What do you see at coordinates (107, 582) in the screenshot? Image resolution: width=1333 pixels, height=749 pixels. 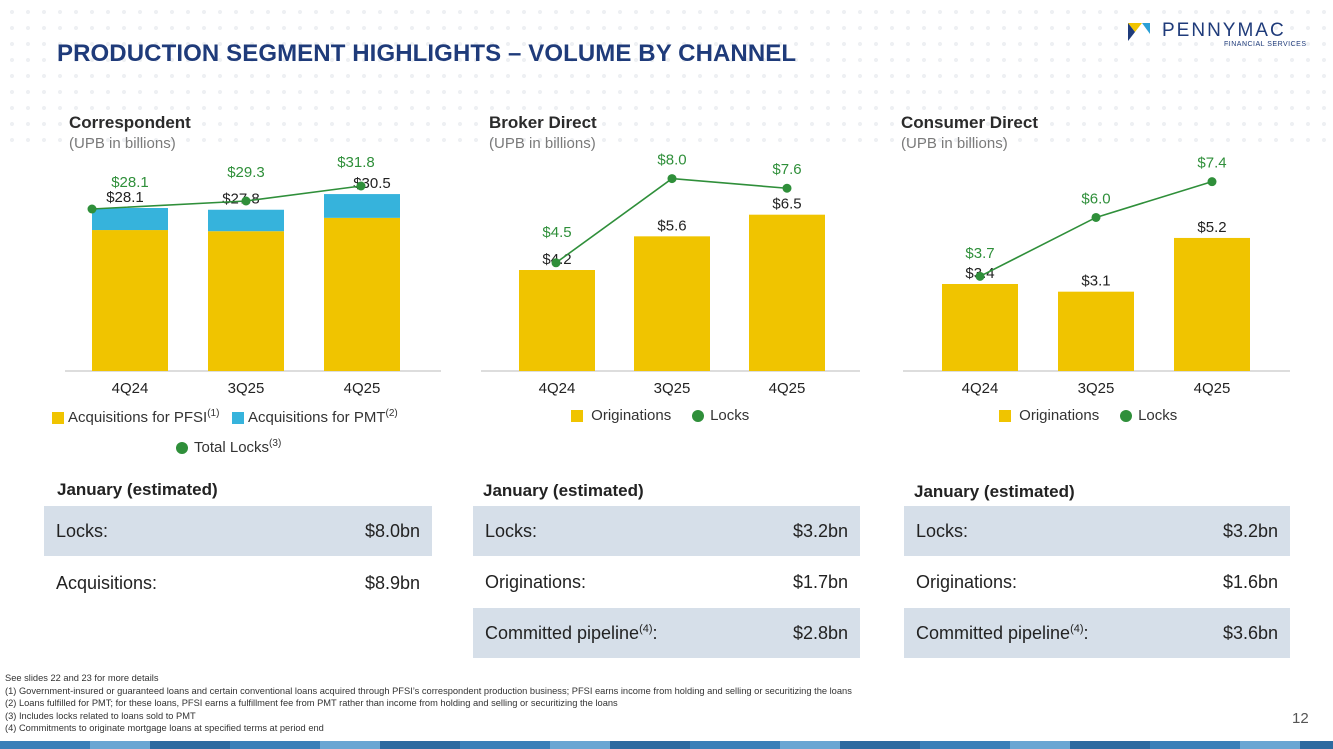 I see `stat-label: Acquisitions:` at bounding box center [107, 582].